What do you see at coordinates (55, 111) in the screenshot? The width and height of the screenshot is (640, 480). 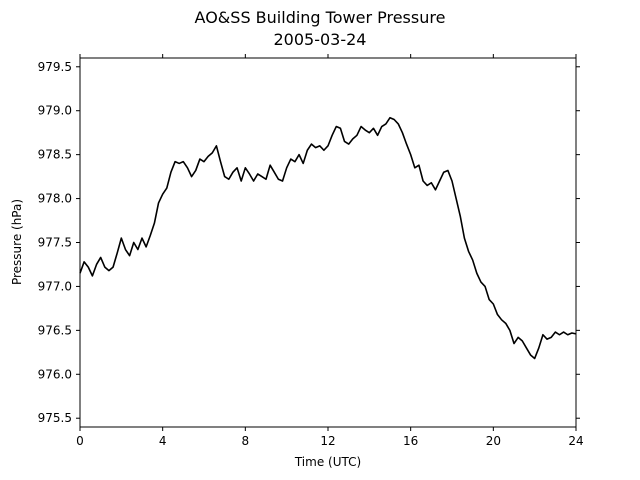 I see `y-tick-label: 979.0` at bounding box center [55, 111].